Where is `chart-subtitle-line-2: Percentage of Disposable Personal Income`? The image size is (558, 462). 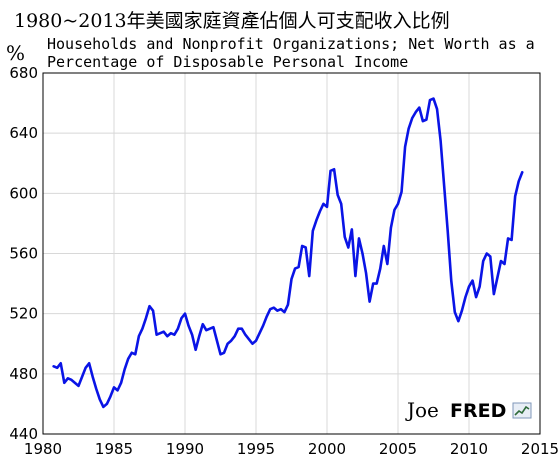 chart-subtitle-line-2: Percentage of Disposable Personal Income is located at coordinates (227, 62).